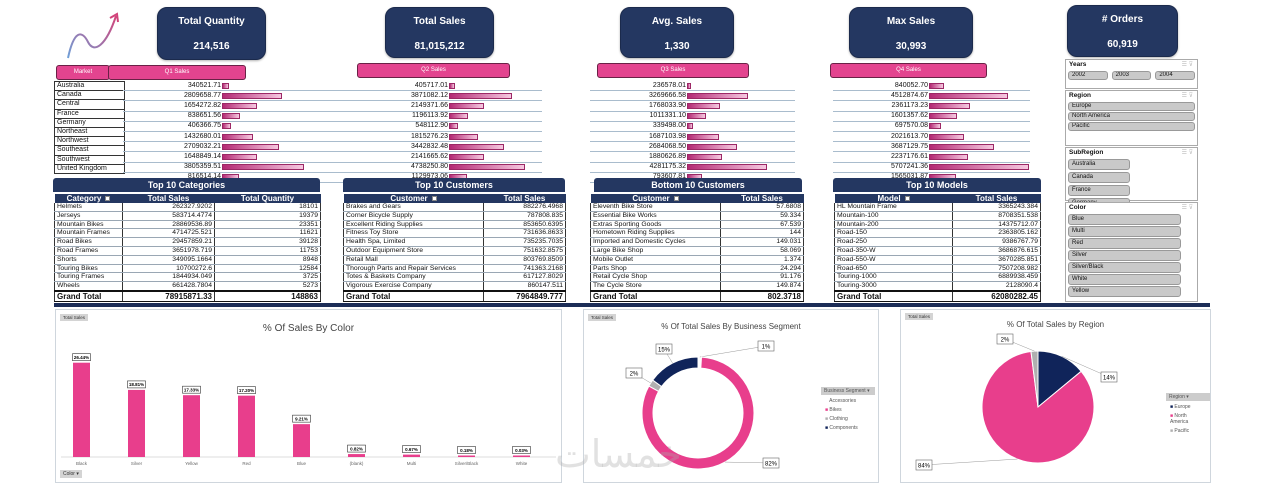  What do you see at coordinates (697, 296) in the screenshot?
I see `grand-total-row: Grand Total 802.3718` at bounding box center [697, 296].